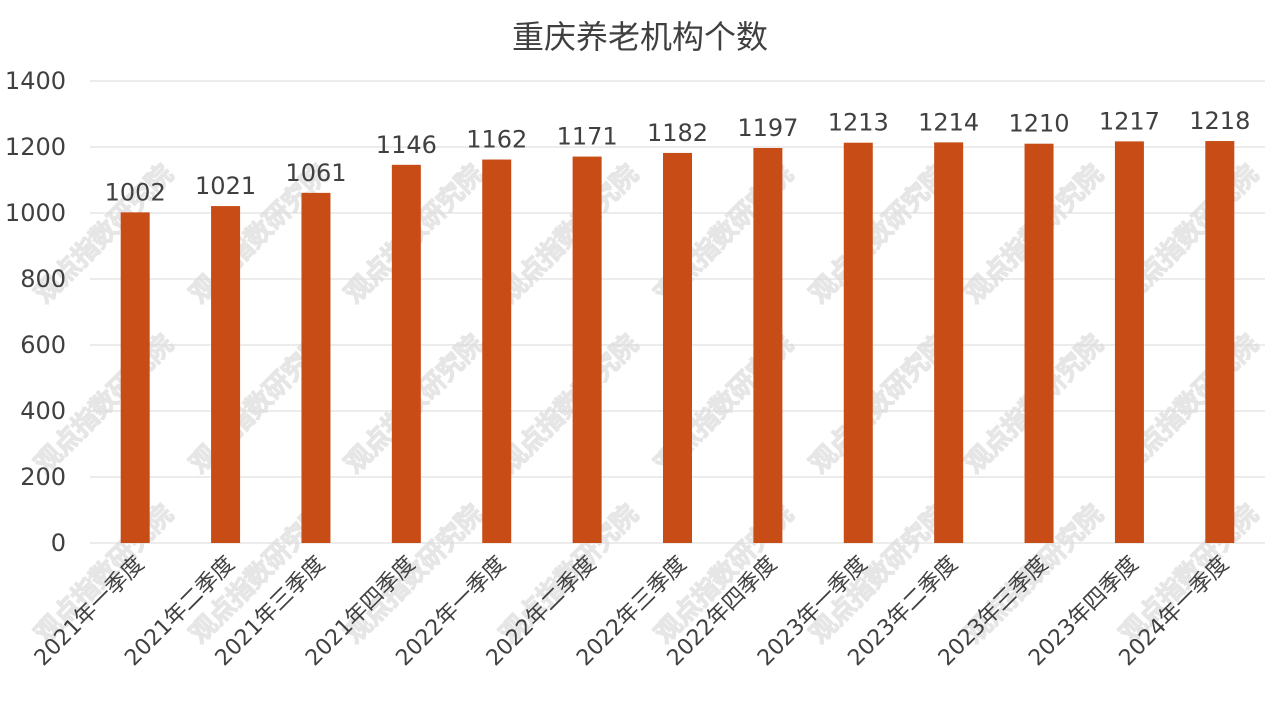  Describe the element at coordinates (406, 145) in the screenshot. I see `data-label: 1146` at that location.